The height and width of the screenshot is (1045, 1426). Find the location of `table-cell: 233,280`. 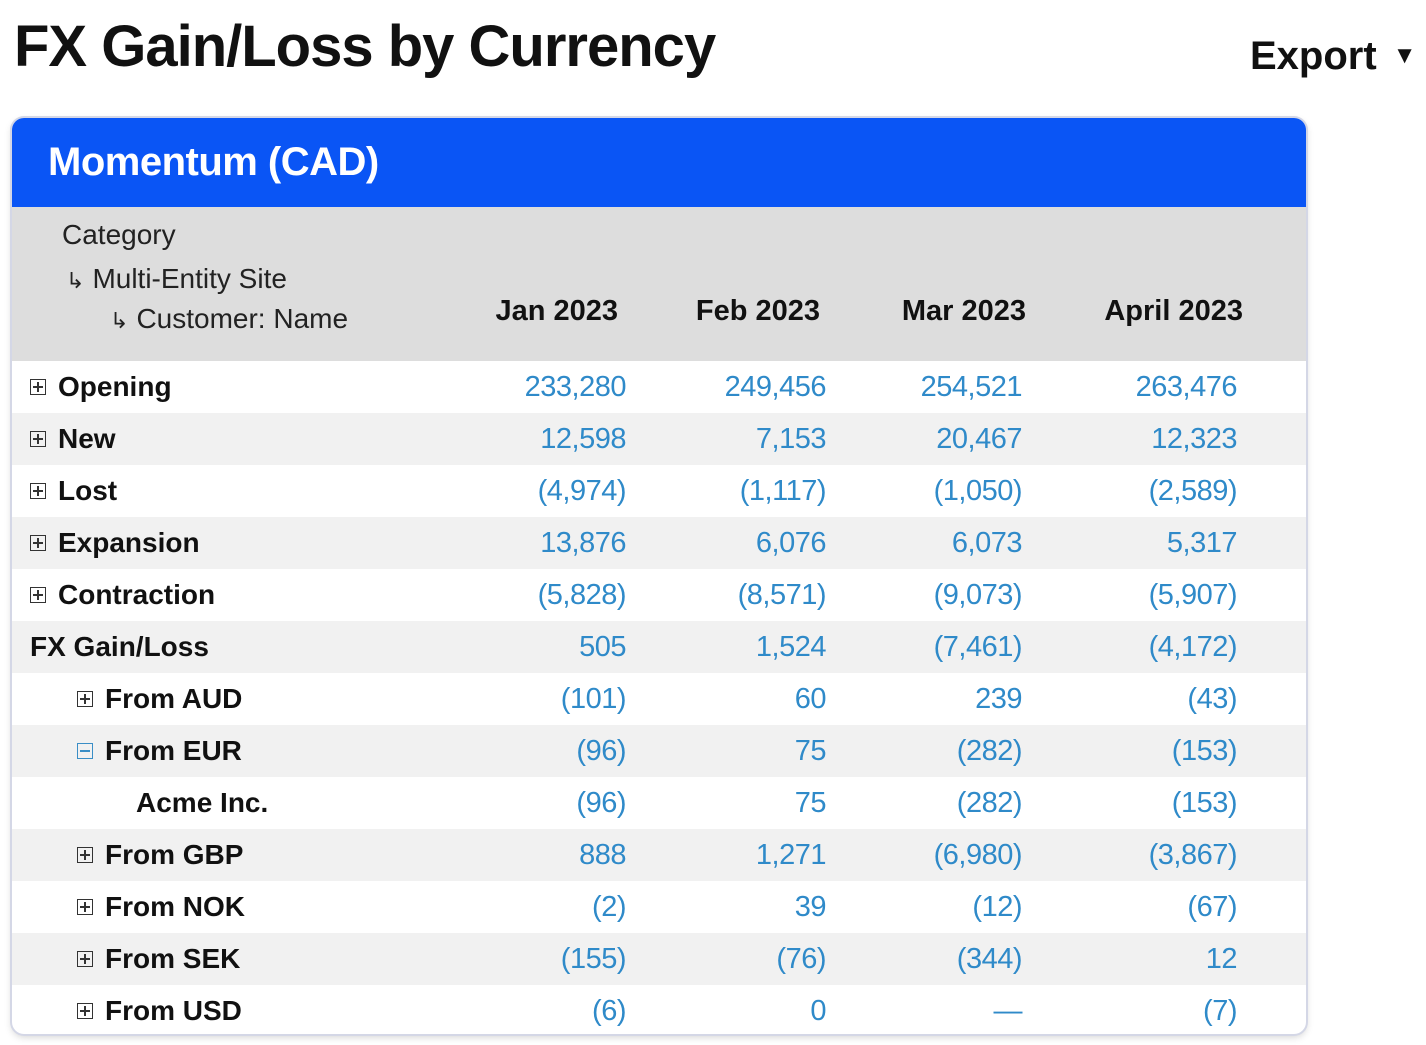

table-cell: 233,280 is located at coordinates (575, 387).